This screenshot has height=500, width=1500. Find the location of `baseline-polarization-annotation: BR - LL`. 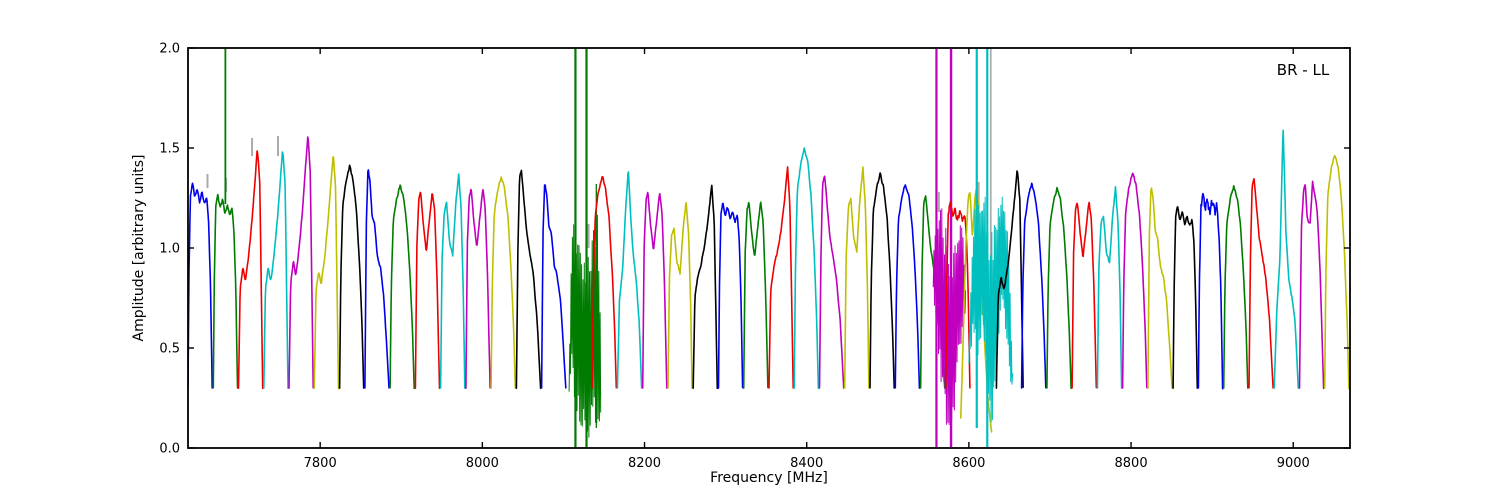

baseline-polarization-annotation: BR - LL is located at coordinates (1303, 70).